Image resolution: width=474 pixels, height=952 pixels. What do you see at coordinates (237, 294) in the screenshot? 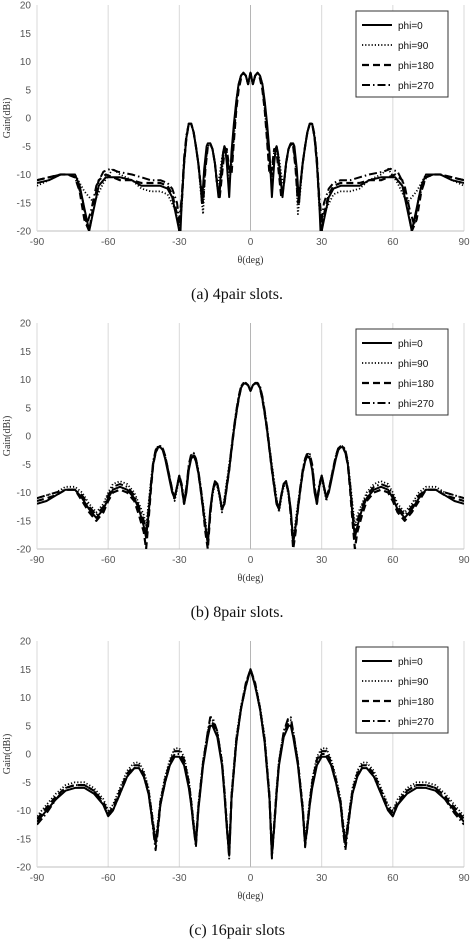
I see `caption-a: (a) 4pair slots.` at bounding box center [237, 294].